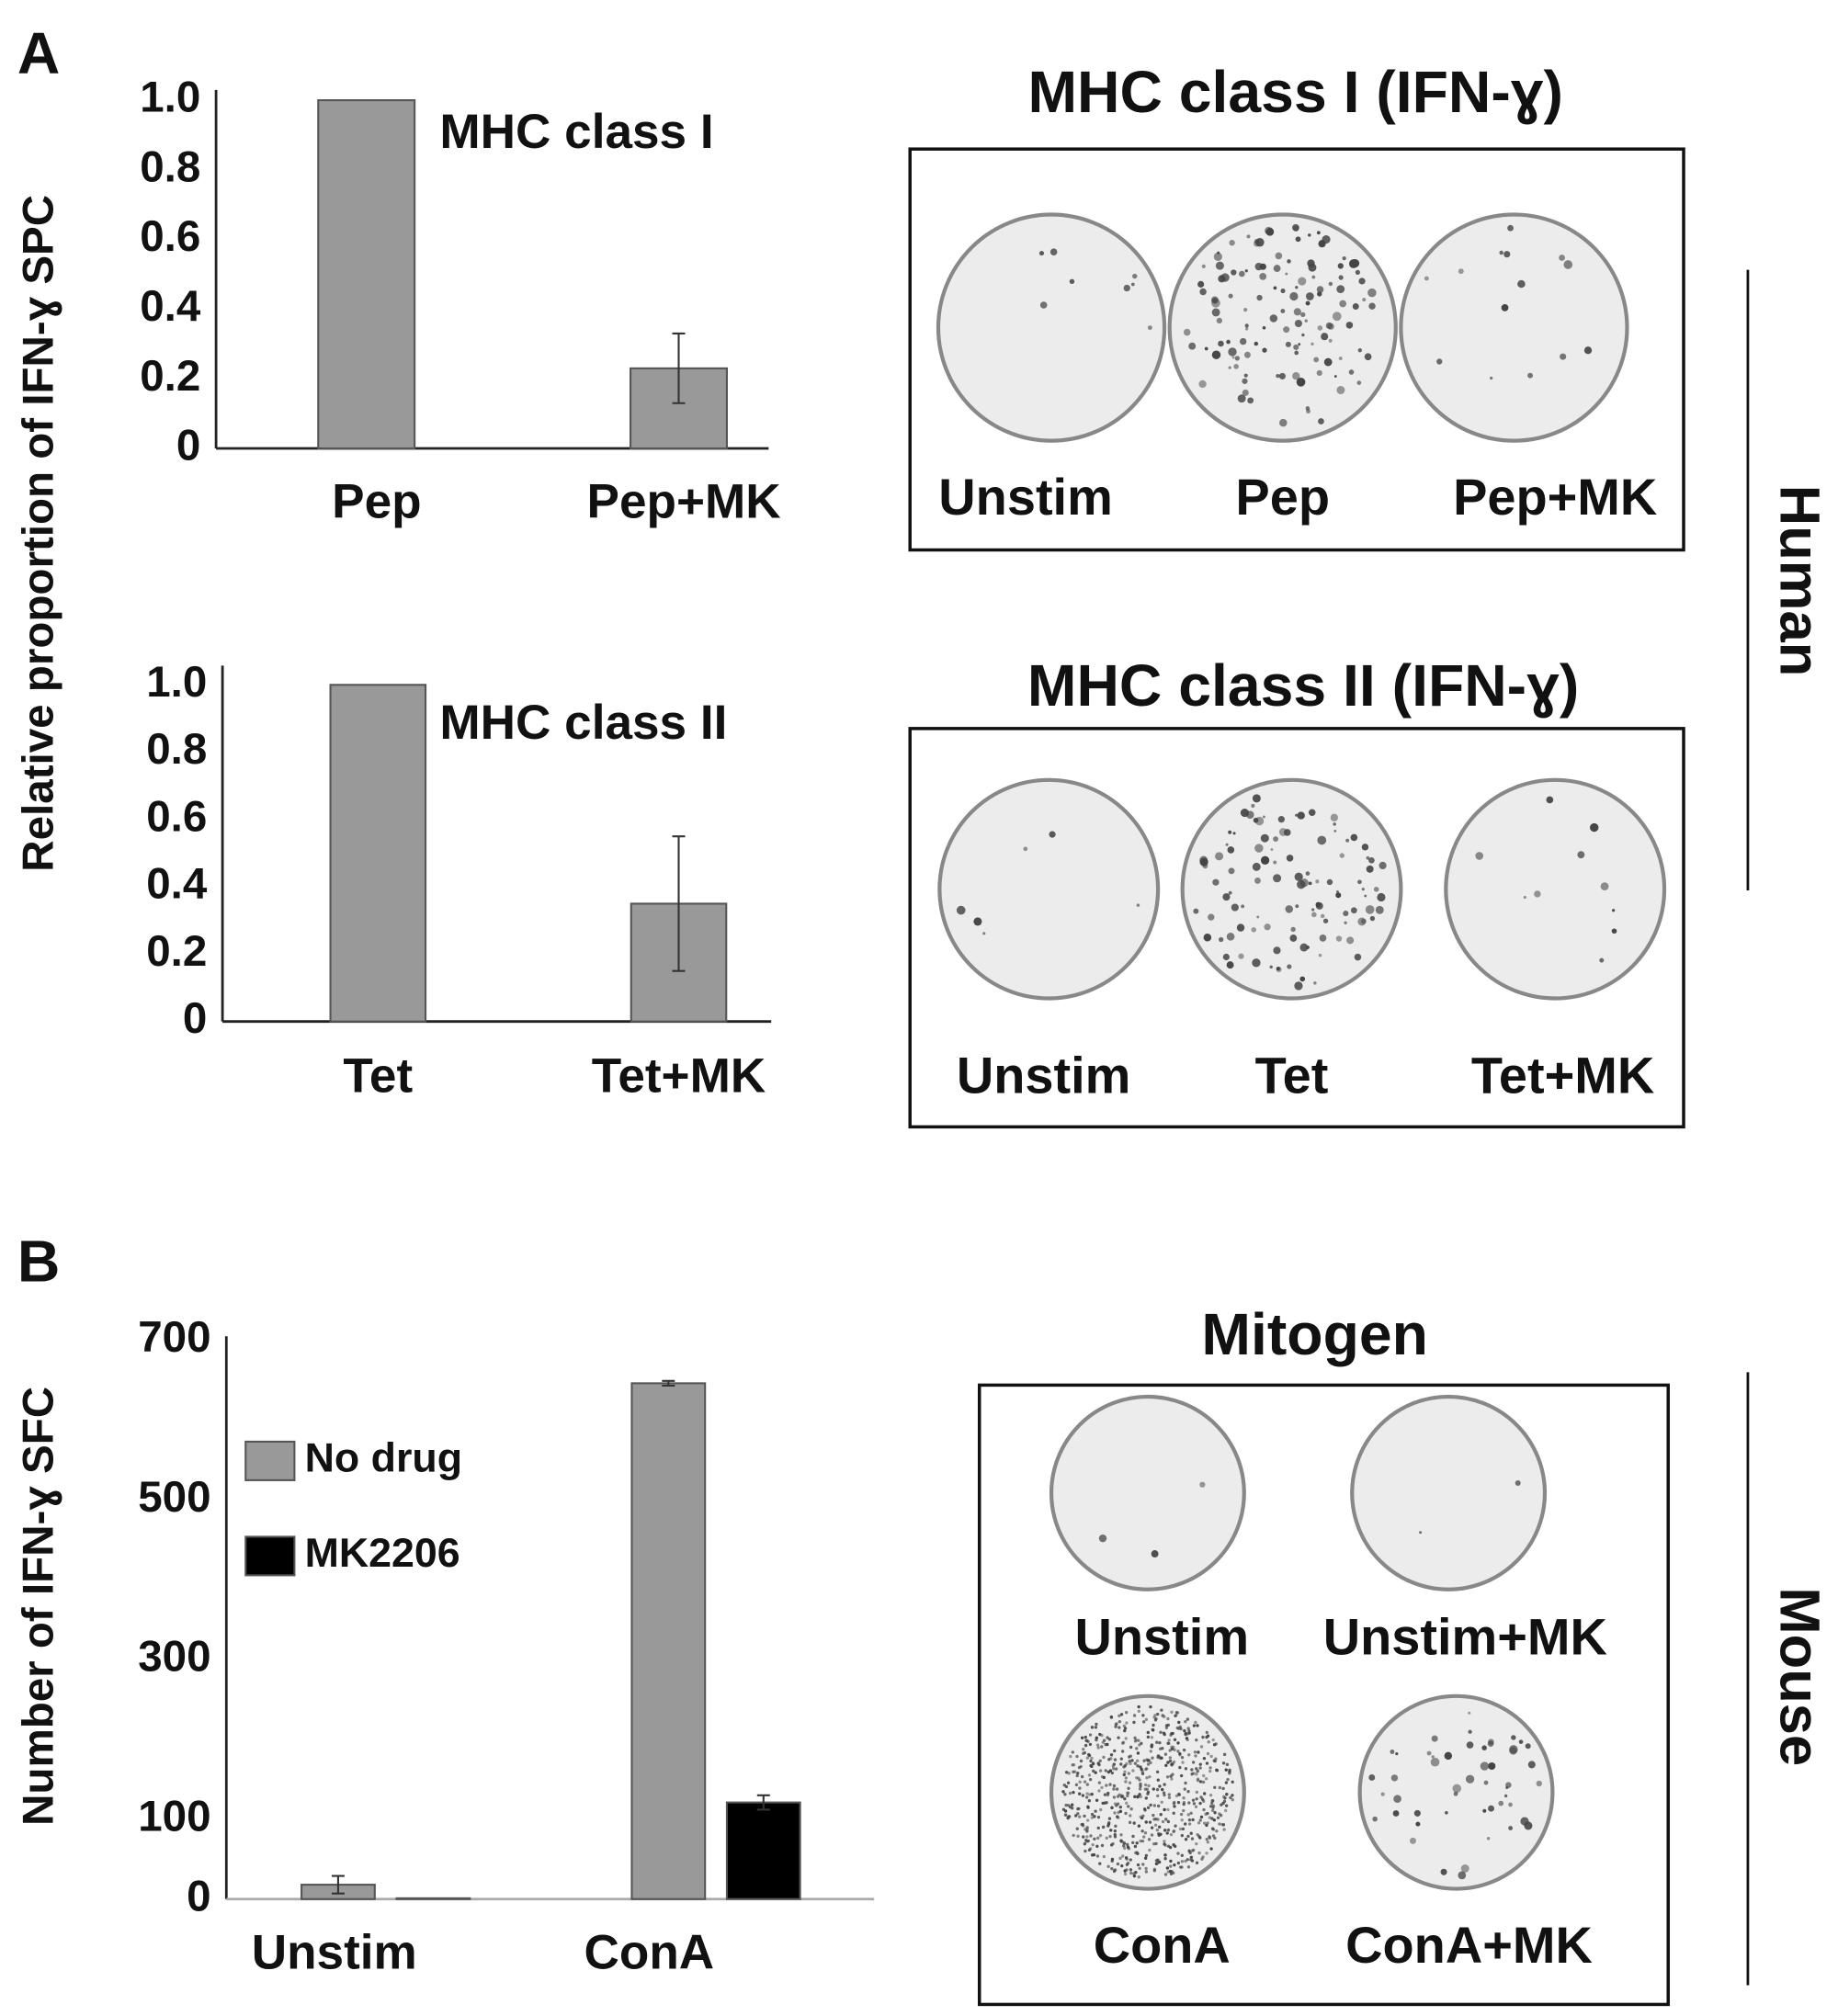  Describe the element at coordinates (170, 166) in the screenshot. I see `y-tick-label: 0.8` at that location.